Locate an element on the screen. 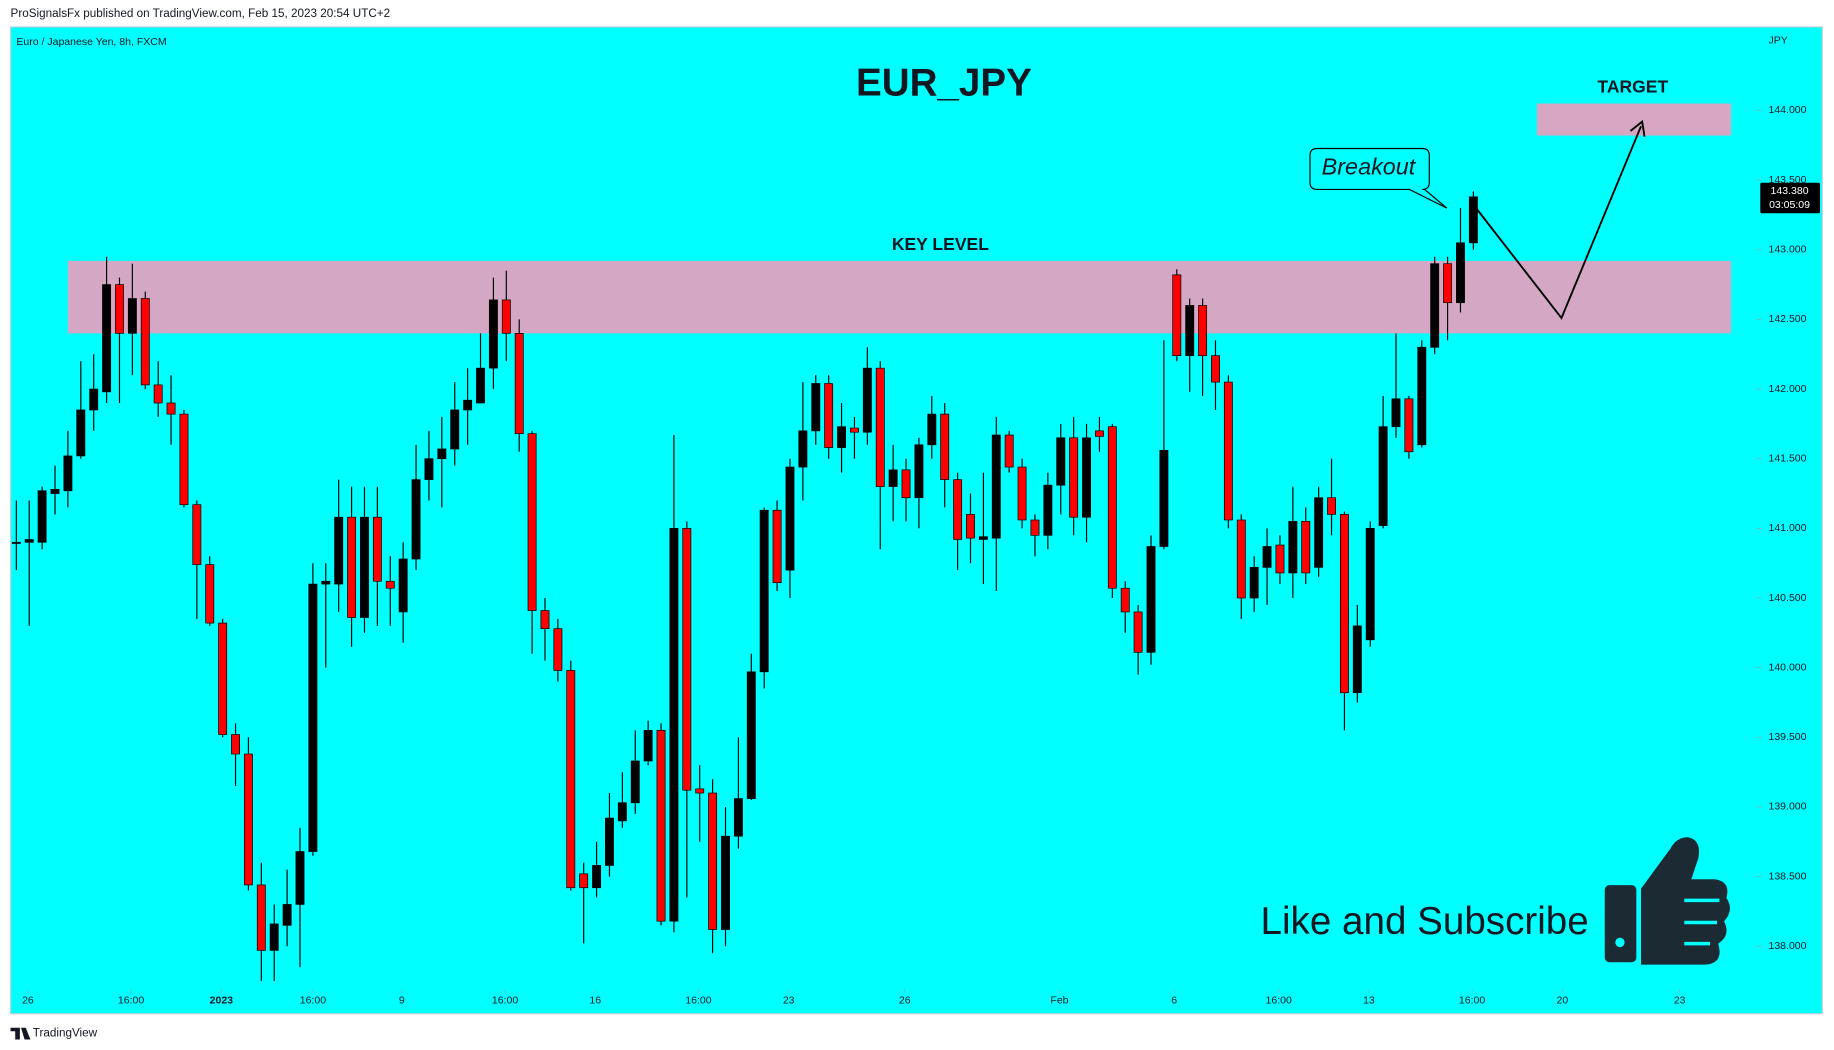 This screenshot has height=1050, width=1834. projection-arrow is located at coordinates (1560, 219).